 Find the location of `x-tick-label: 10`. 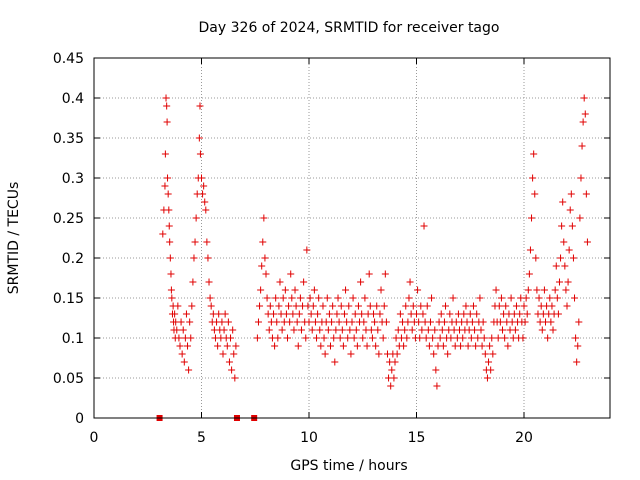

x-tick-label: 10 is located at coordinates (309, 438).